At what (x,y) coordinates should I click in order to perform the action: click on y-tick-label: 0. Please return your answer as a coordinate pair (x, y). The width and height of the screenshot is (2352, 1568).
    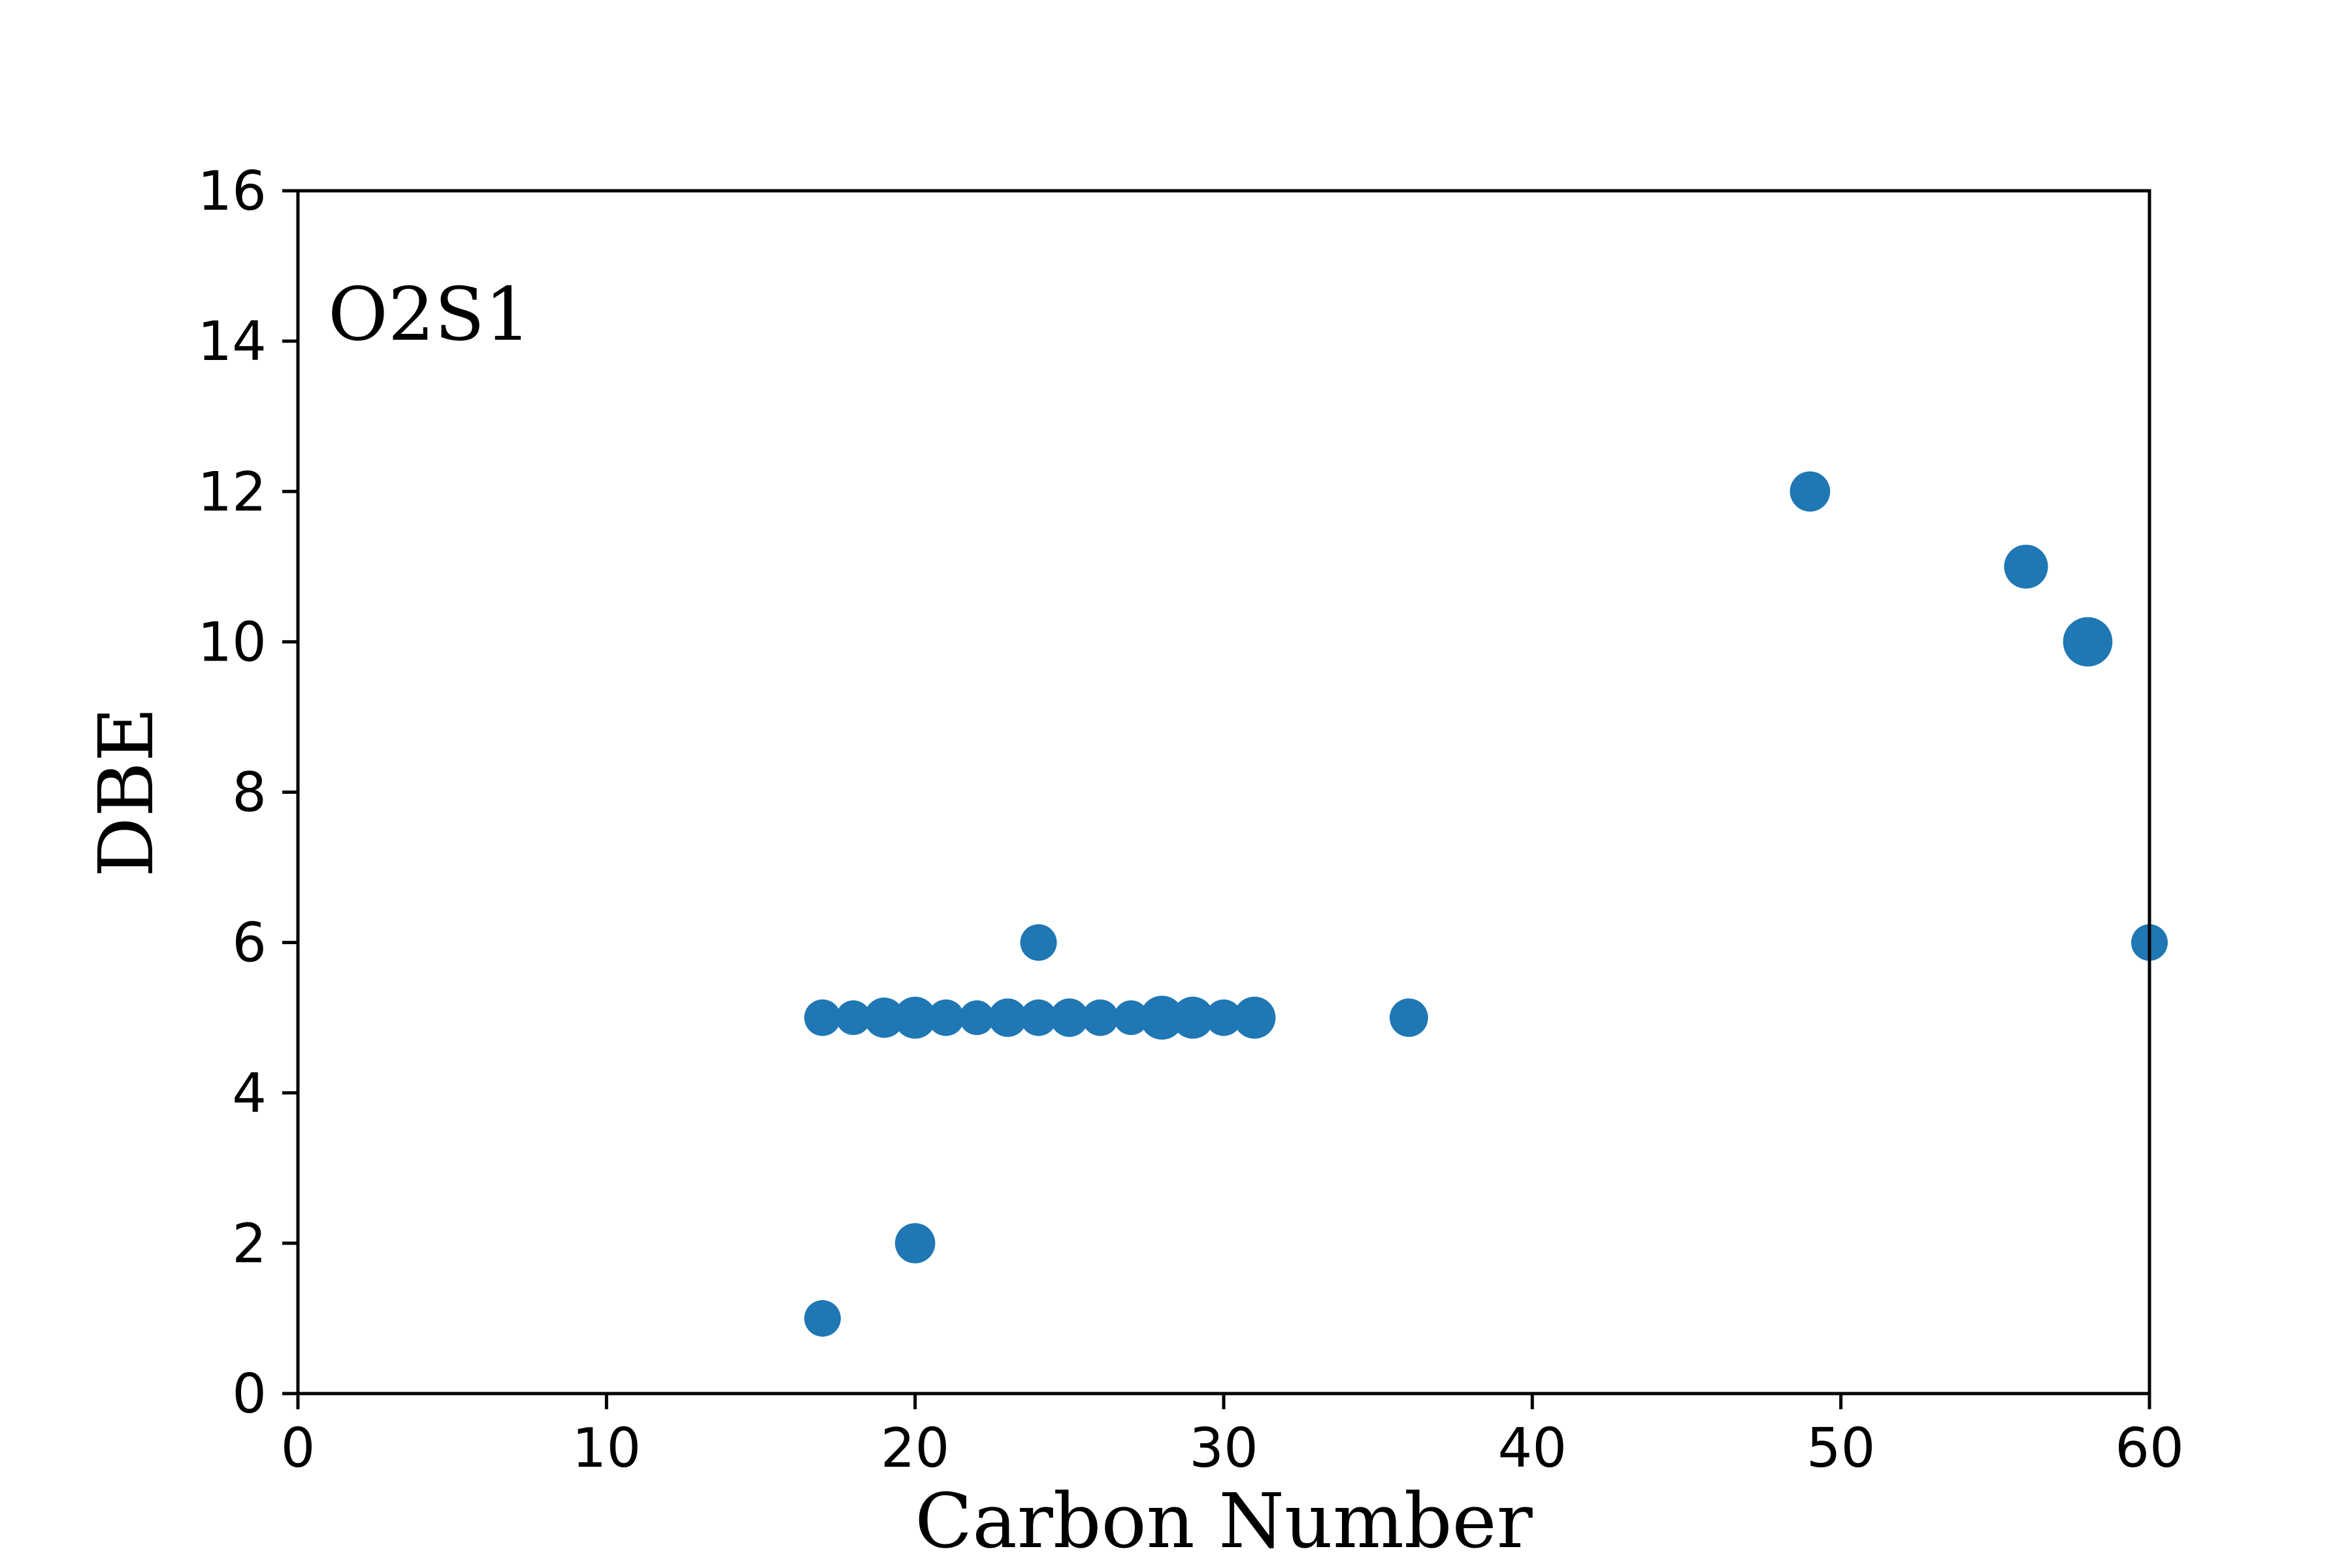
    Looking at the image, I should click on (249, 1394).